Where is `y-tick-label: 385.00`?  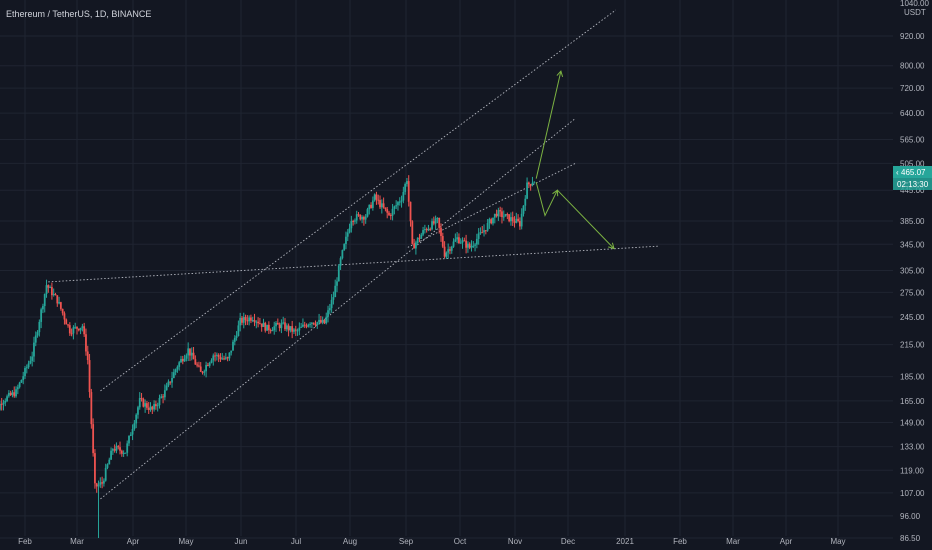
y-tick-label: 385.00 is located at coordinates (912, 221).